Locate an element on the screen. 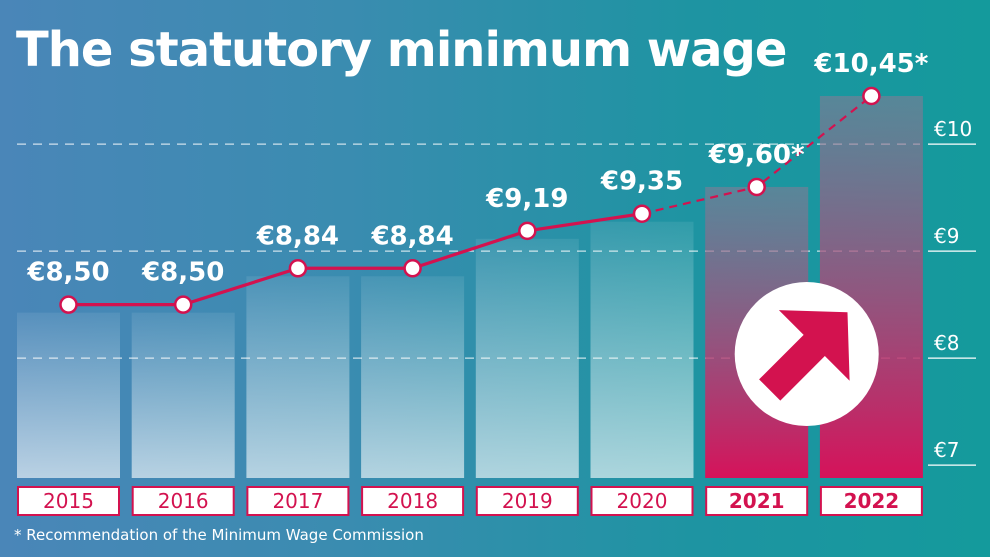  y-tick-label: €8 is located at coordinates (946, 343).